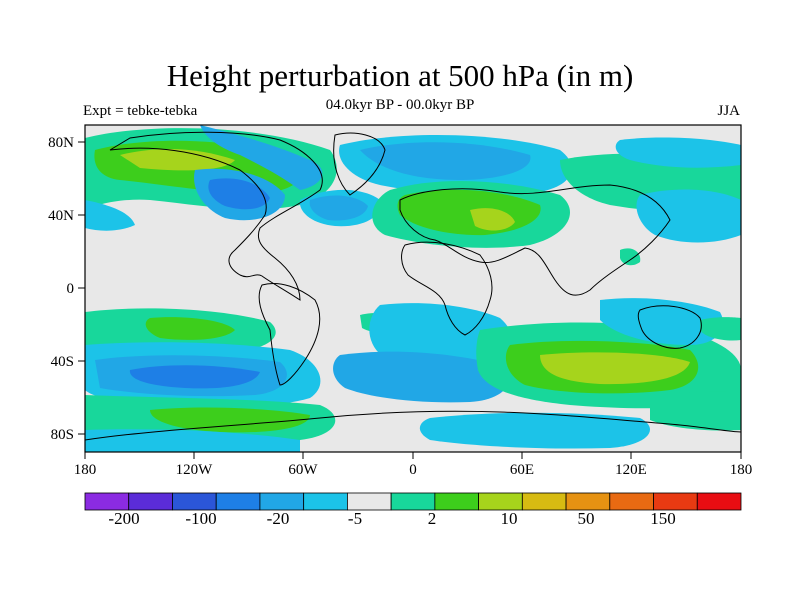  What do you see at coordinates (289, 334) in the screenshot?
I see `south-america-outline` at bounding box center [289, 334].